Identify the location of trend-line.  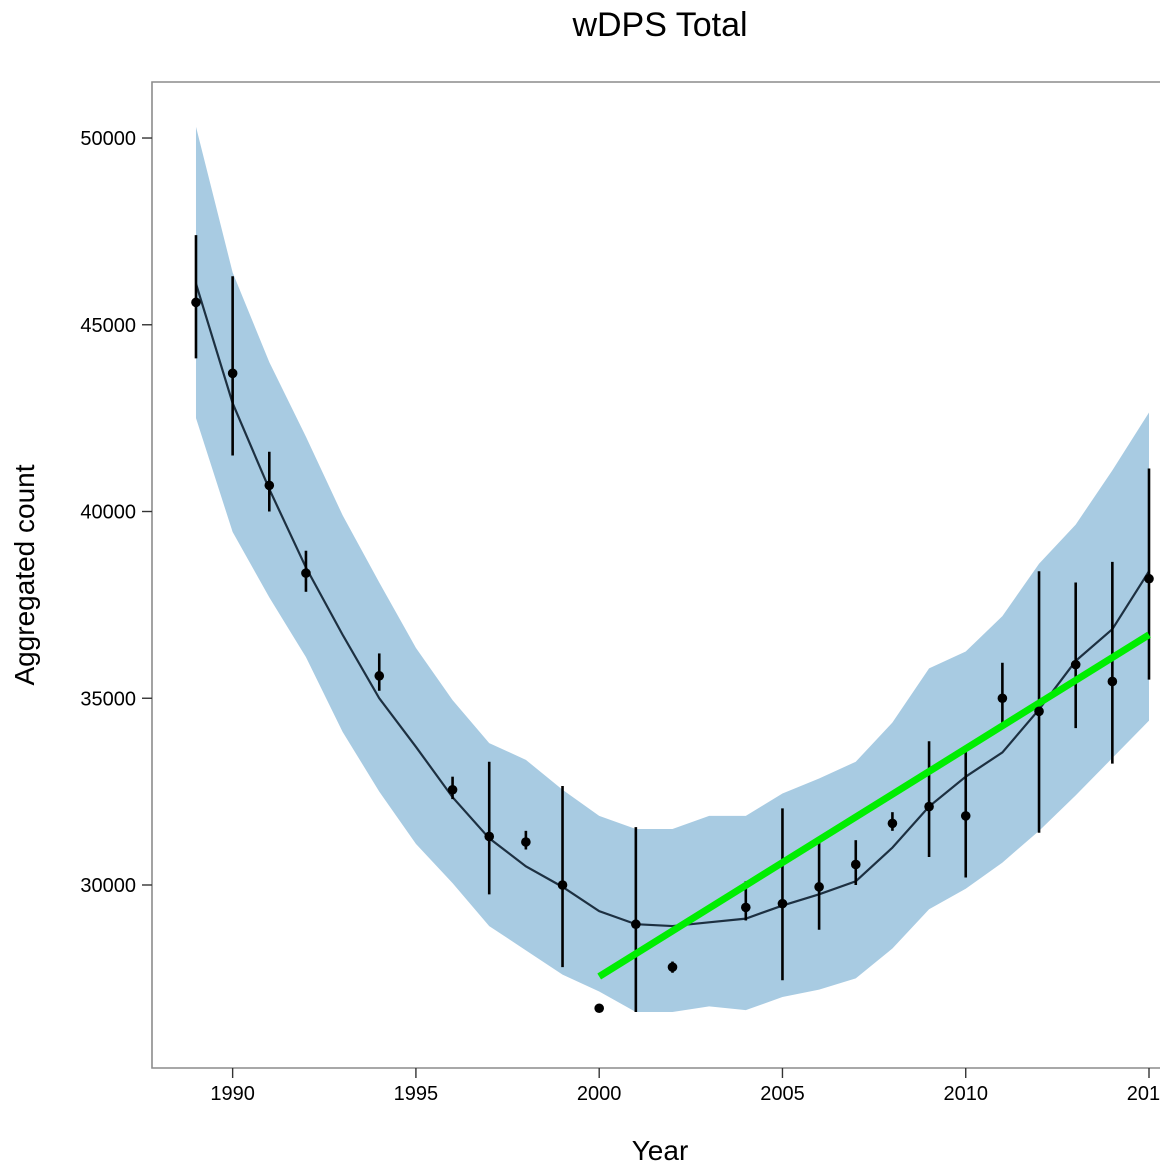
(874, 805).